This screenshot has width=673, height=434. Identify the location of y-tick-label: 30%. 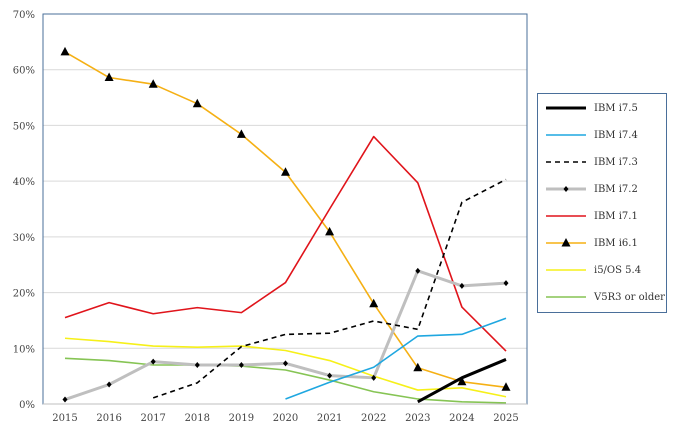
(24, 238).